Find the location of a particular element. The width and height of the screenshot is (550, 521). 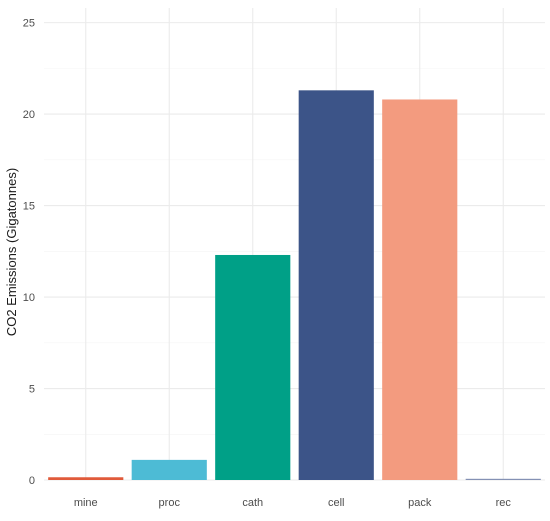

y-tick-label: 25 is located at coordinates (29, 24).